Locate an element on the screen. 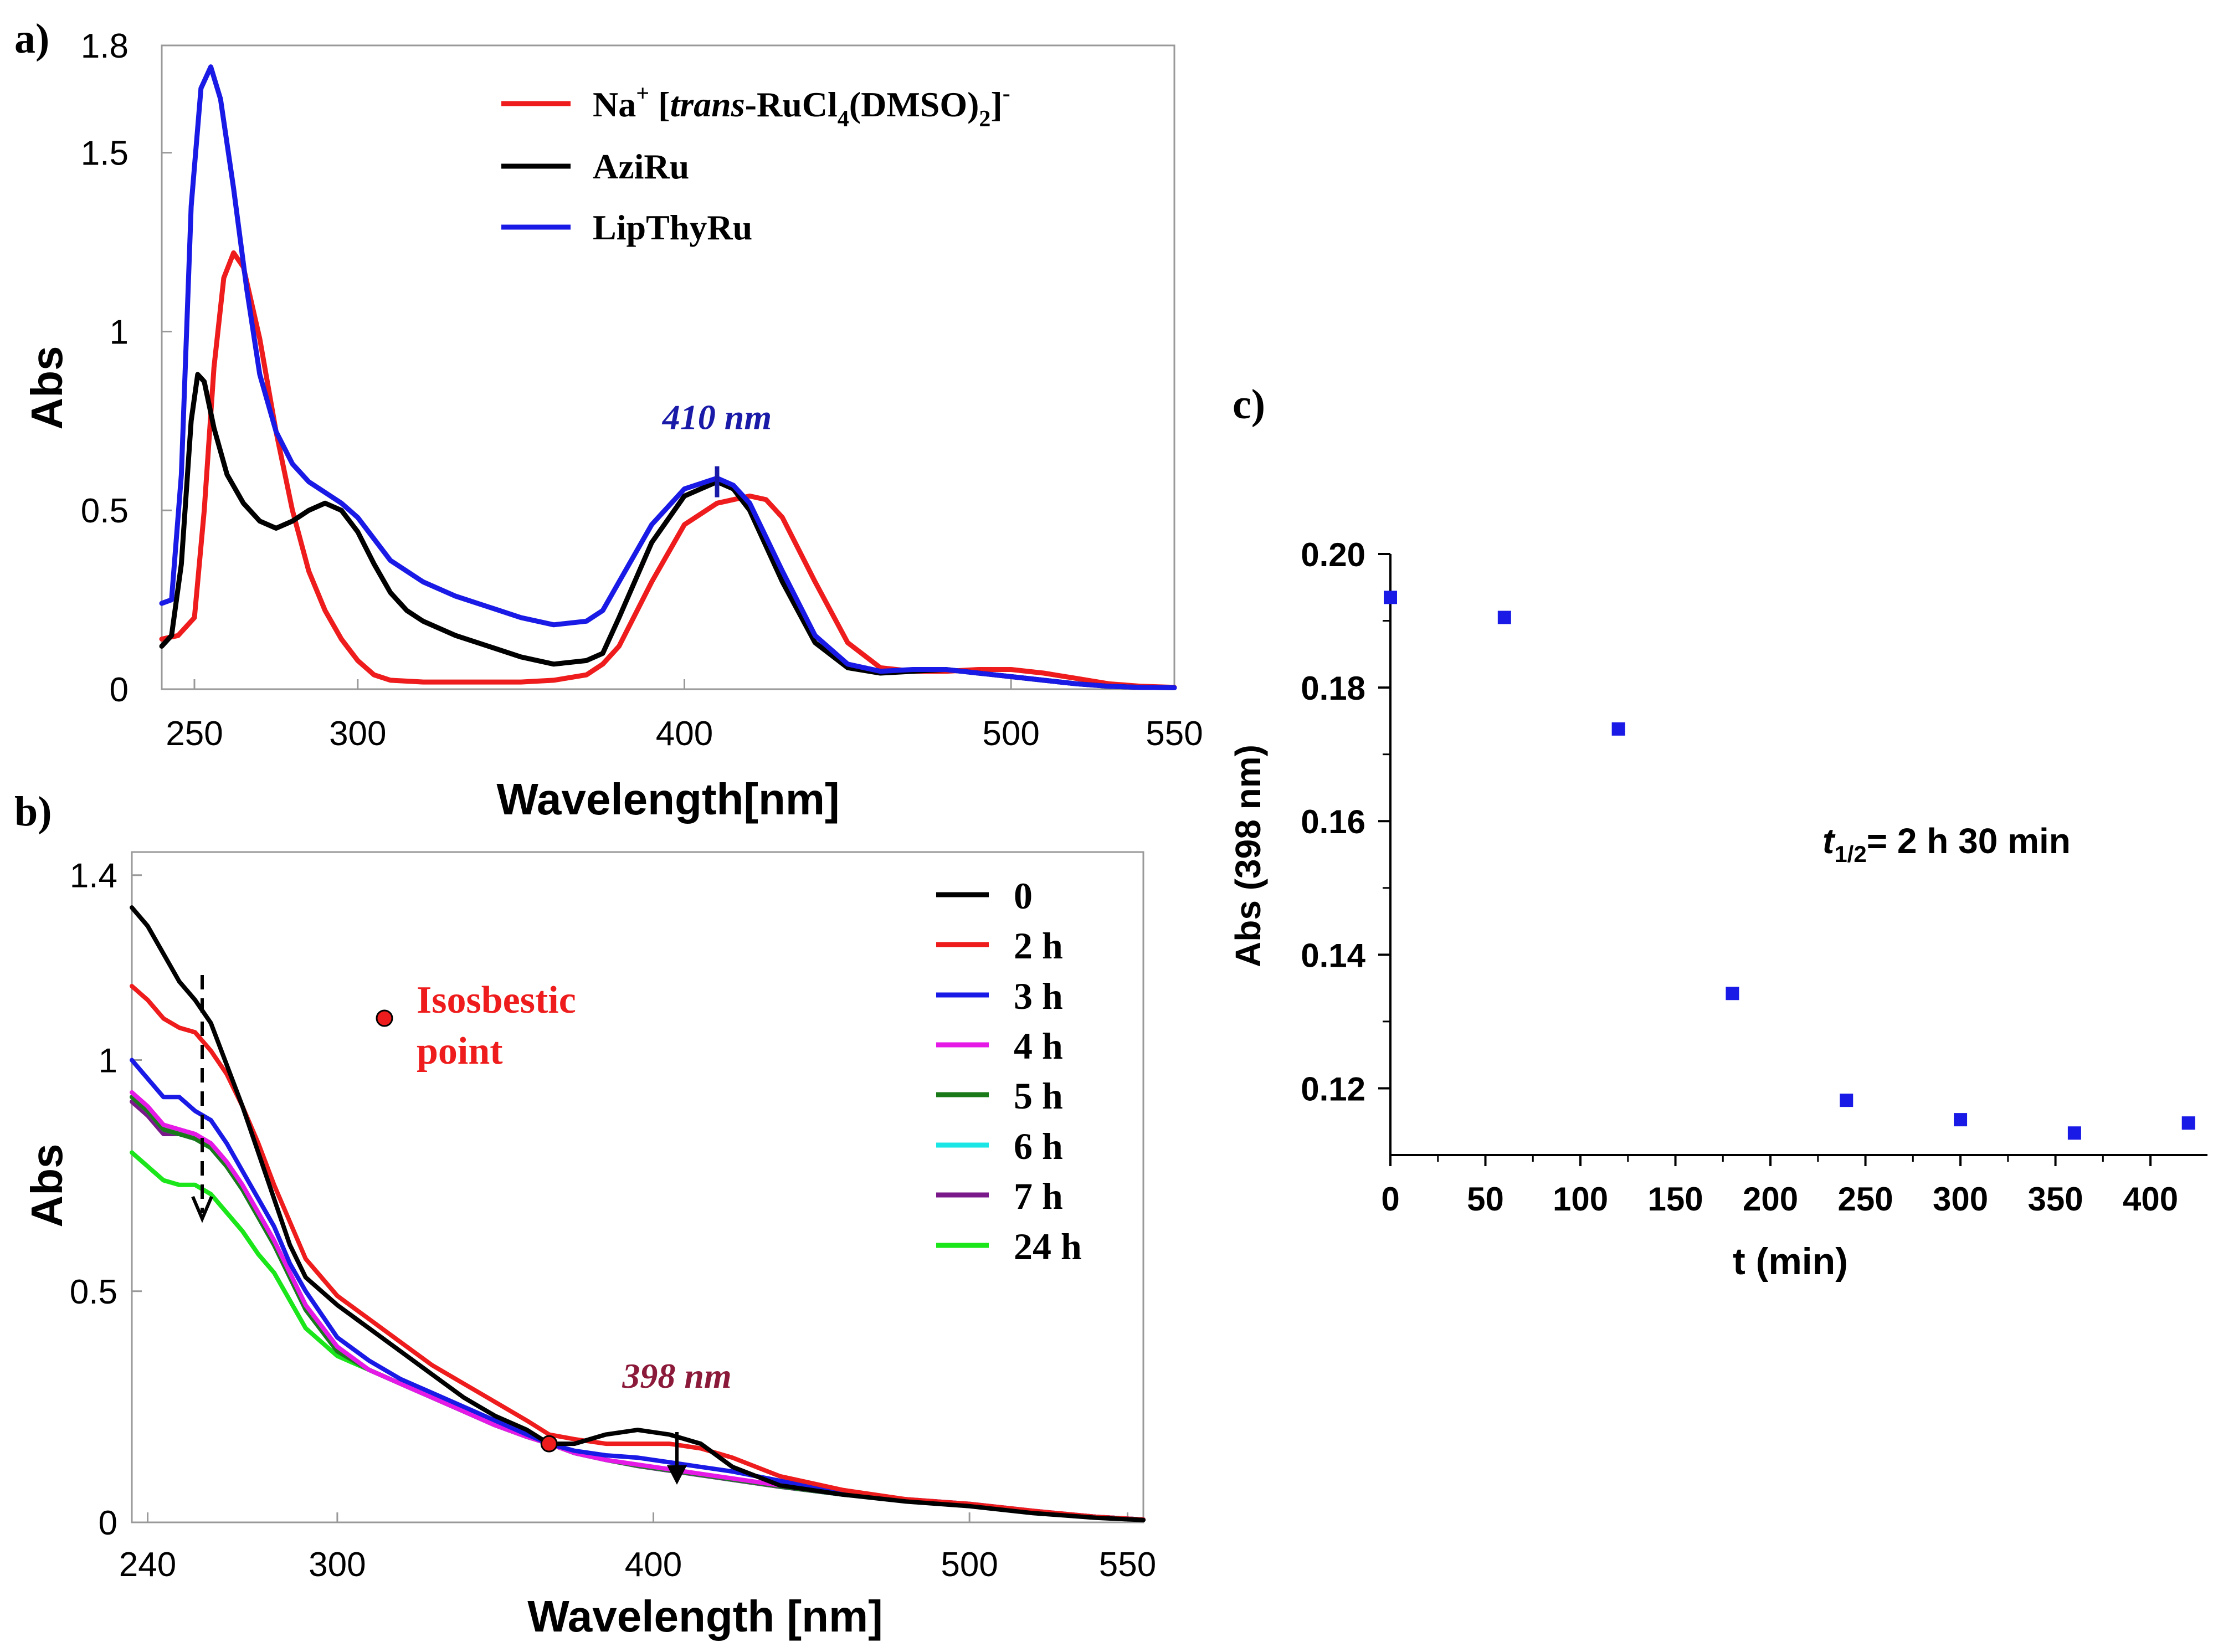 The image size is (2218, 1652). chart-b-xtick-label: 500 is located at coordinates (969, 1565).